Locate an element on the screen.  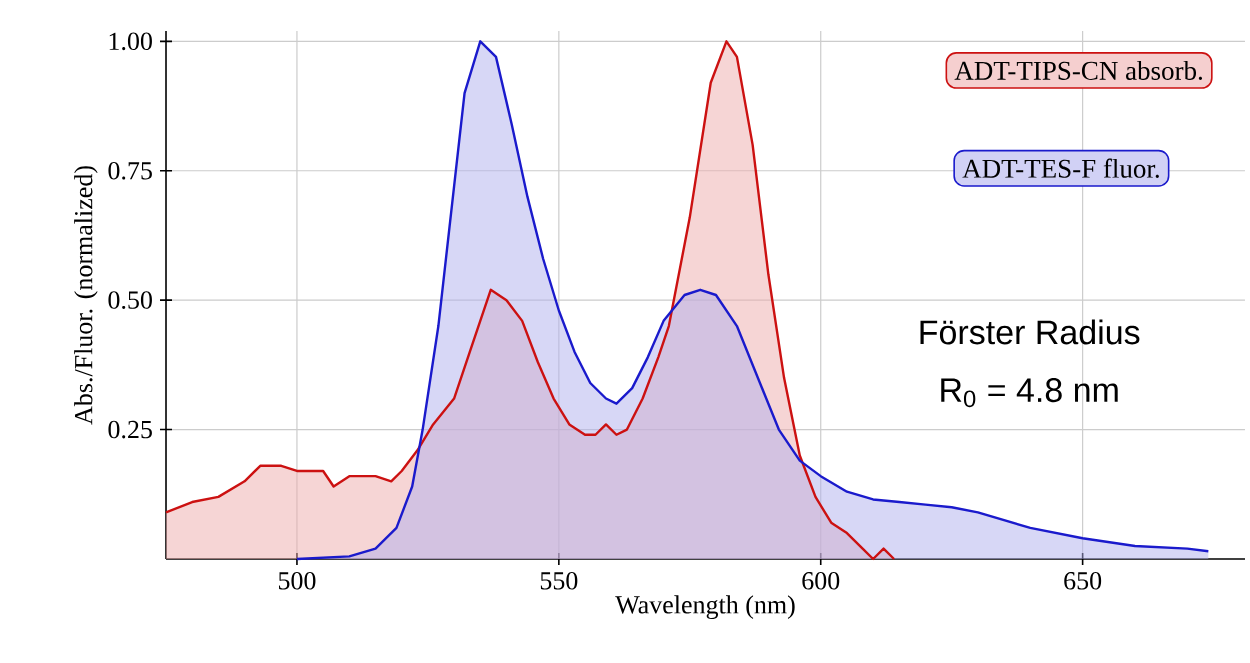
x-axis-title: Wavelength (nm) is located at coordinates (705, 607).